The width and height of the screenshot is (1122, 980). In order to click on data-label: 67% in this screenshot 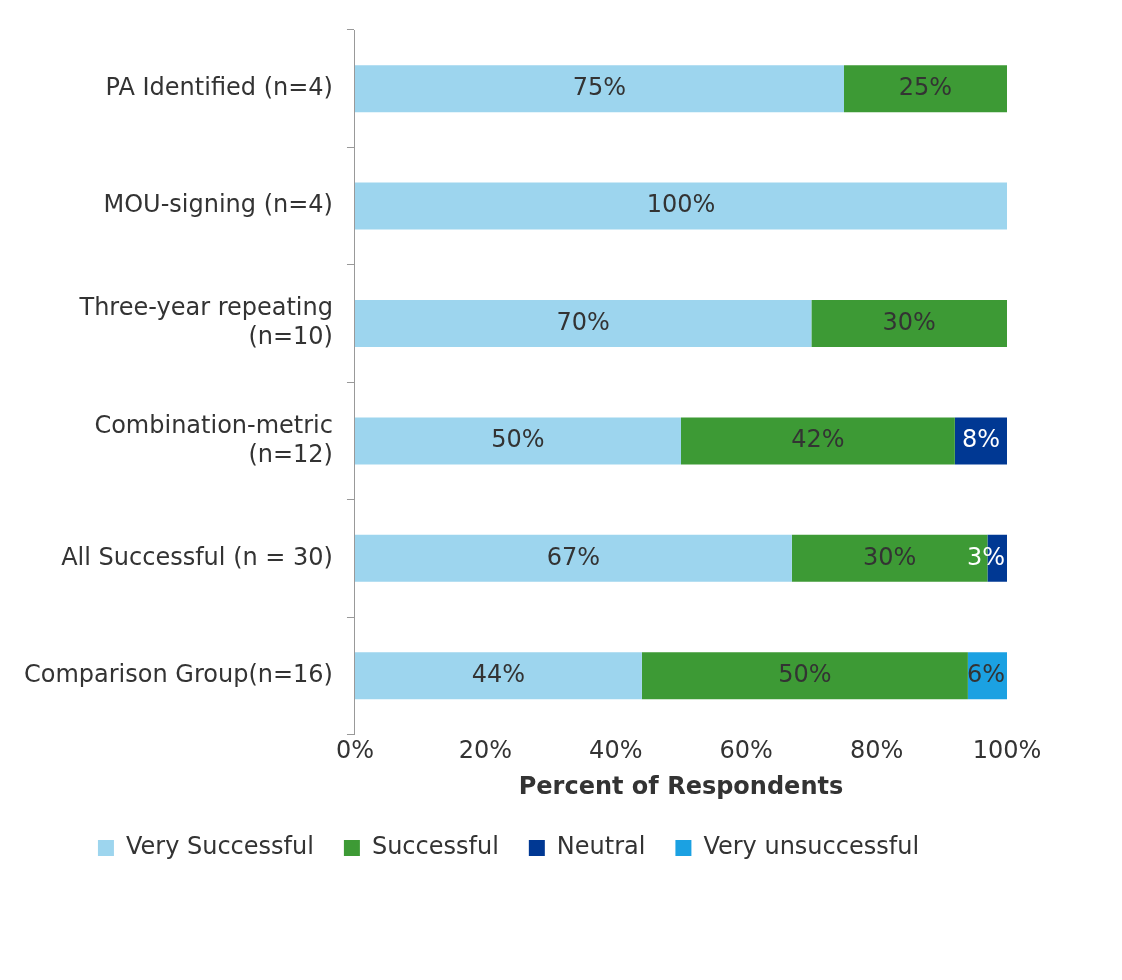, I will do `click(573, 556)`.